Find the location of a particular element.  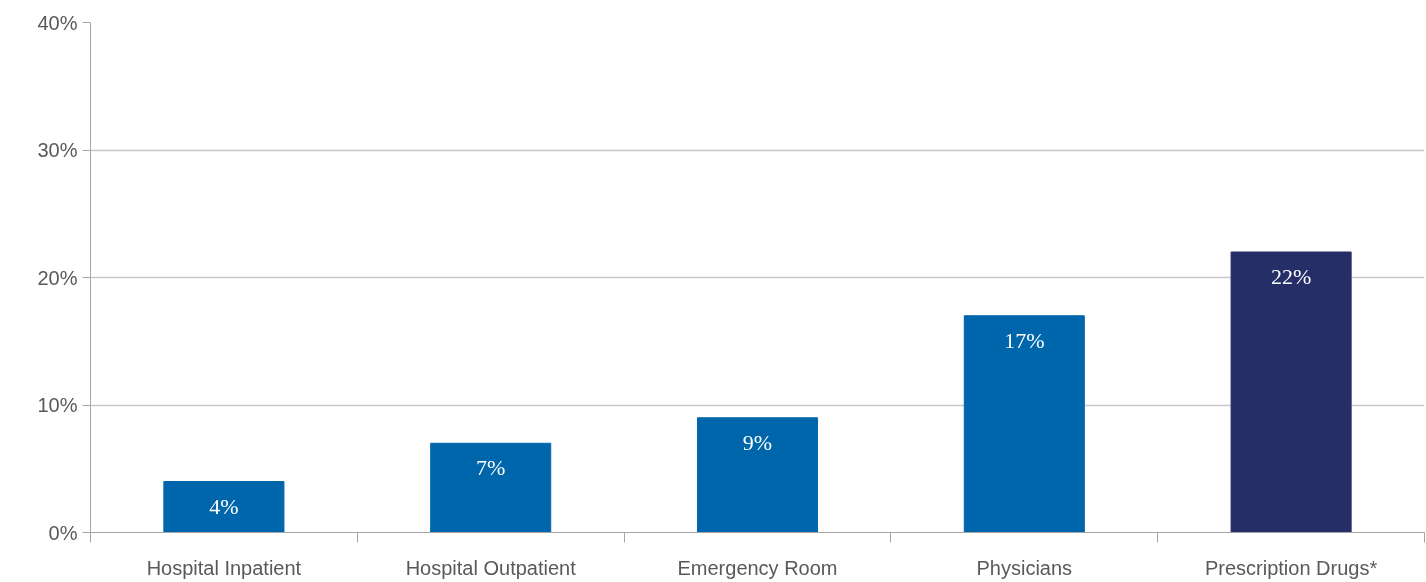

y-tick-label: 10% is located at coordinates (57, 405).